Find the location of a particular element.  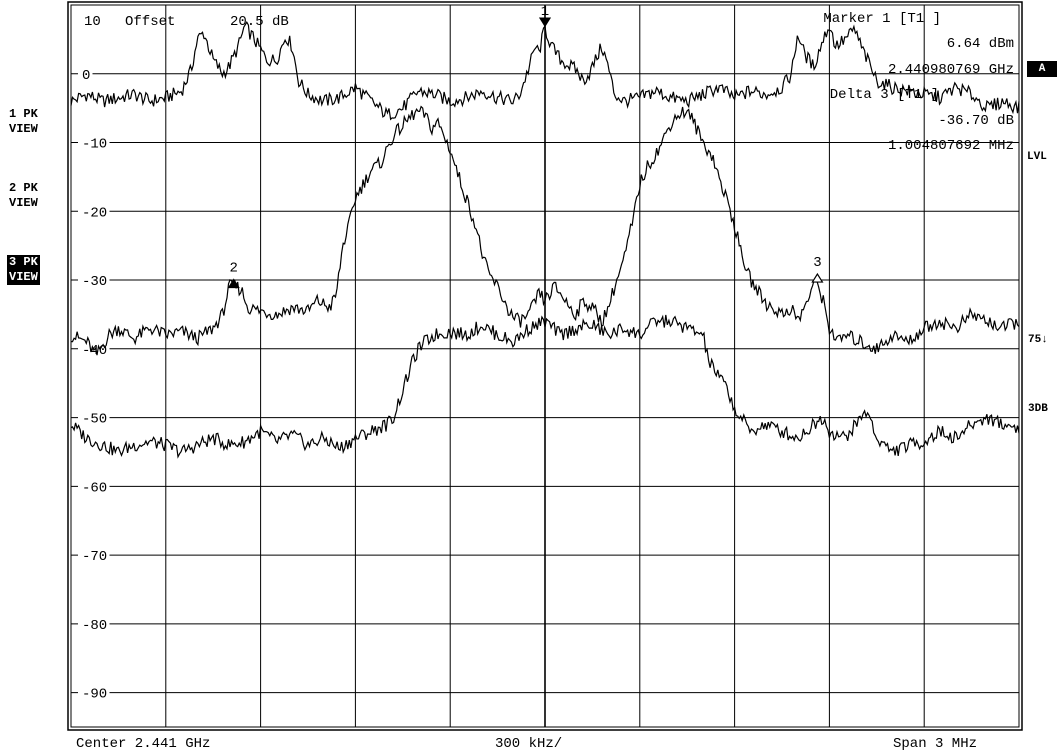

trace2-view-button: 2 PK VIEW is located at coordinates (23, 196).